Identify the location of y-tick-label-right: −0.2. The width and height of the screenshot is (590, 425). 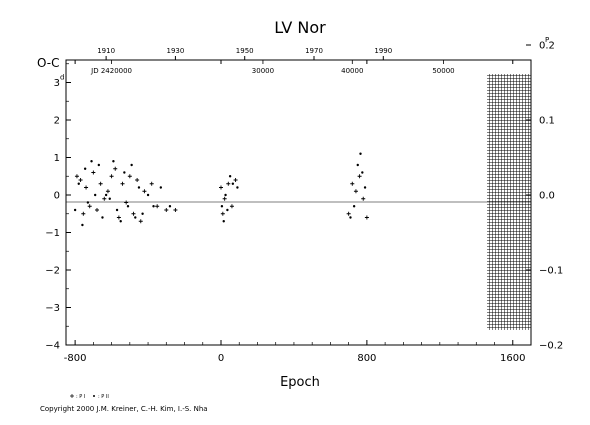
(551, 346).